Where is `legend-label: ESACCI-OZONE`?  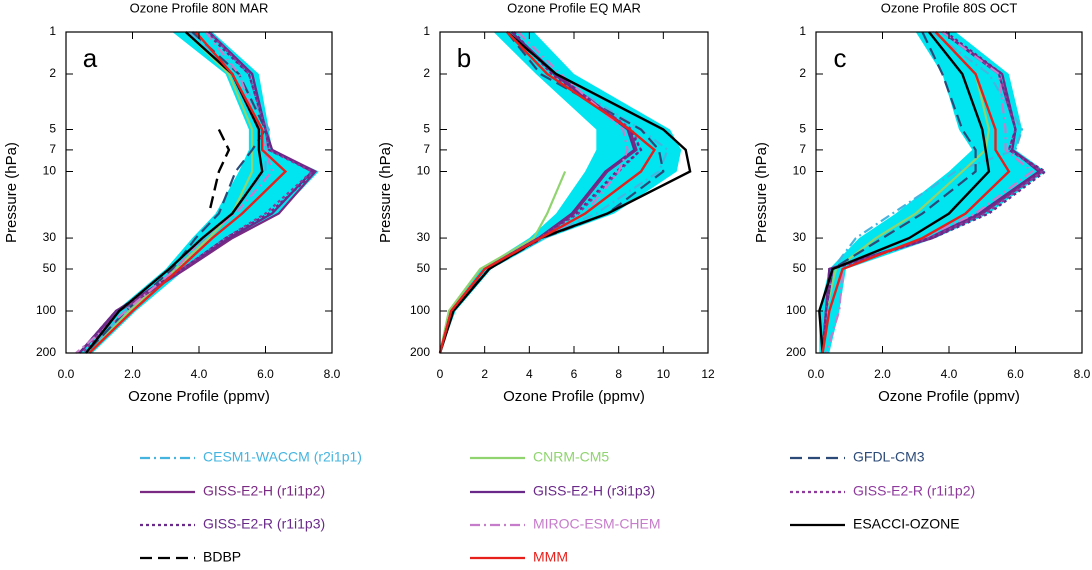
legend-label: ESACCI-OZONE is located at coordinates (906, 524).